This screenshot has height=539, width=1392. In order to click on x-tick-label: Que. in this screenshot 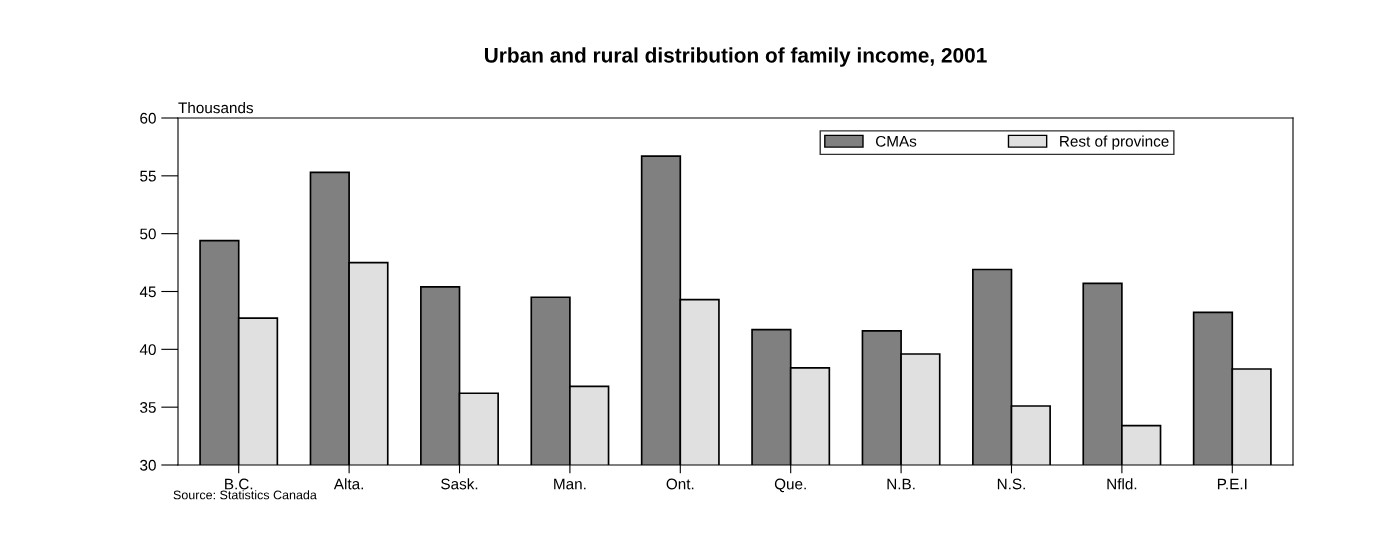, I will do `click(790, 485)`.